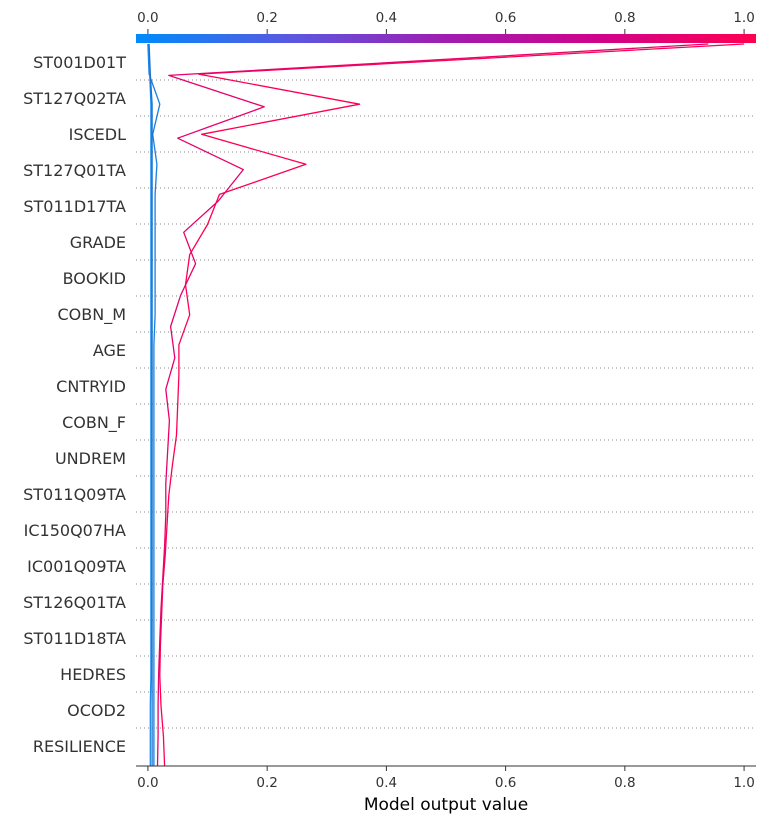  What do you see at coordinates (624, 18) in the screenshot?
I see `colorbar-tick-label: 0.8` at bounding box center [624, 18].